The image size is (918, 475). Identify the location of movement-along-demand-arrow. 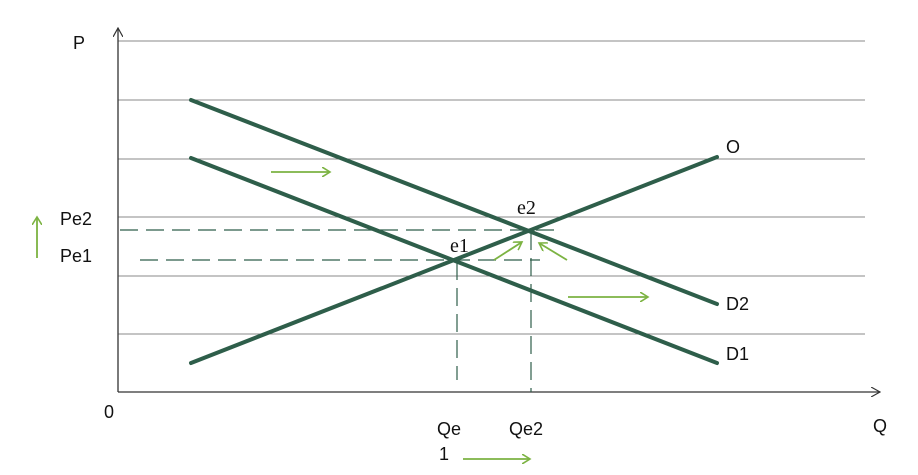
(553, 252).